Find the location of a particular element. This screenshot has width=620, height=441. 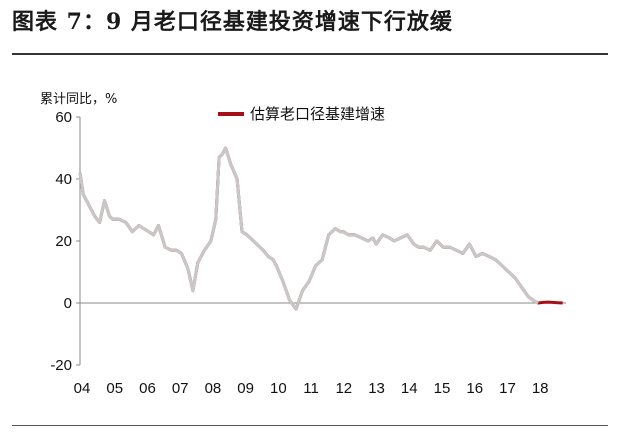

x-tick-label: 15 is located at coordinates (442, 388).